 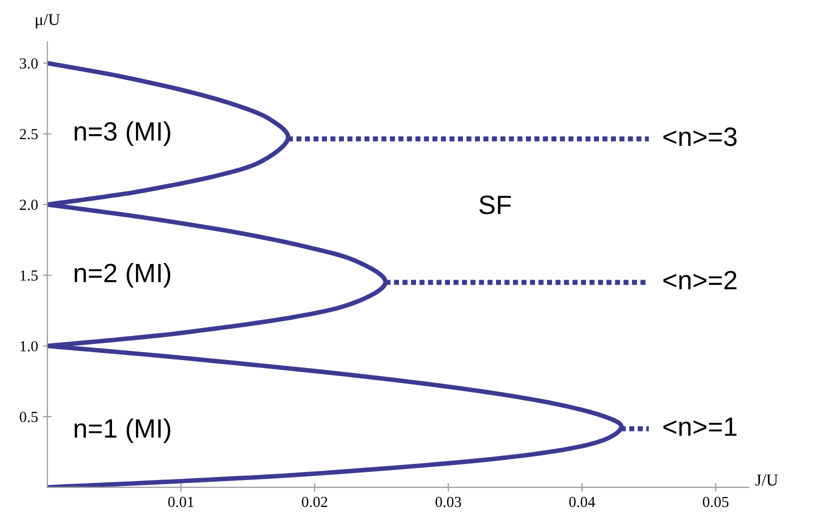 What do you see at coordinates (29, 346) in the screenshot?
I see `y-tick-label: 1.0` at bounding box center [29, 346].